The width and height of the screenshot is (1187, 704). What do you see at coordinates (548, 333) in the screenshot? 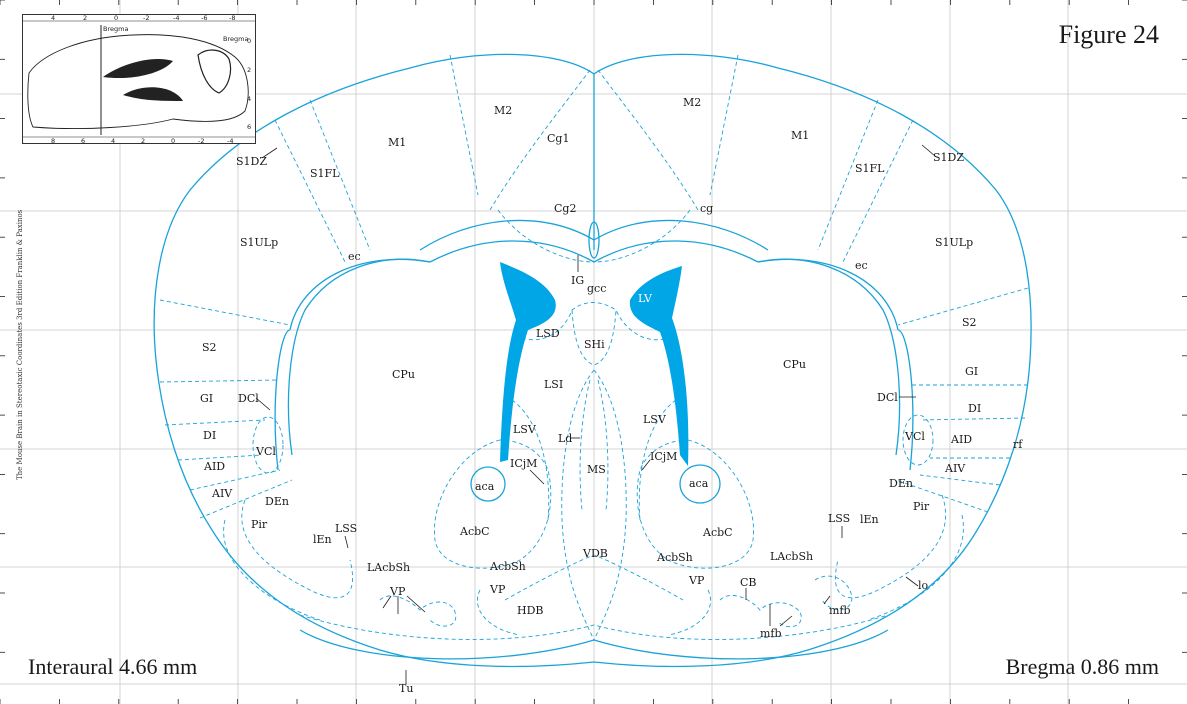
I see `label-lsd: LSD` at bounding box center [548, 333].